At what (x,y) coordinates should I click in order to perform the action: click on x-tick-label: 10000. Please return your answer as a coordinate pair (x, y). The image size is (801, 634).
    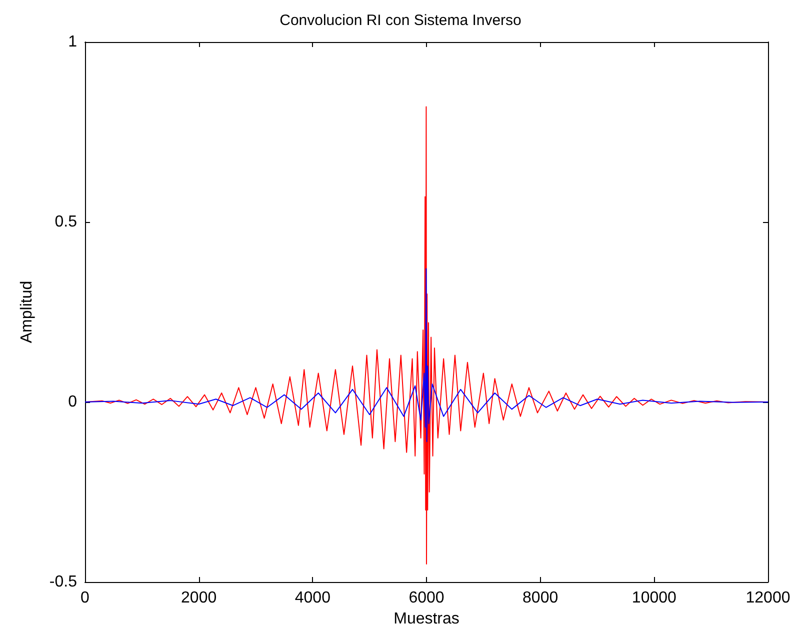
    Looking at the image, I should click on (654, 598).